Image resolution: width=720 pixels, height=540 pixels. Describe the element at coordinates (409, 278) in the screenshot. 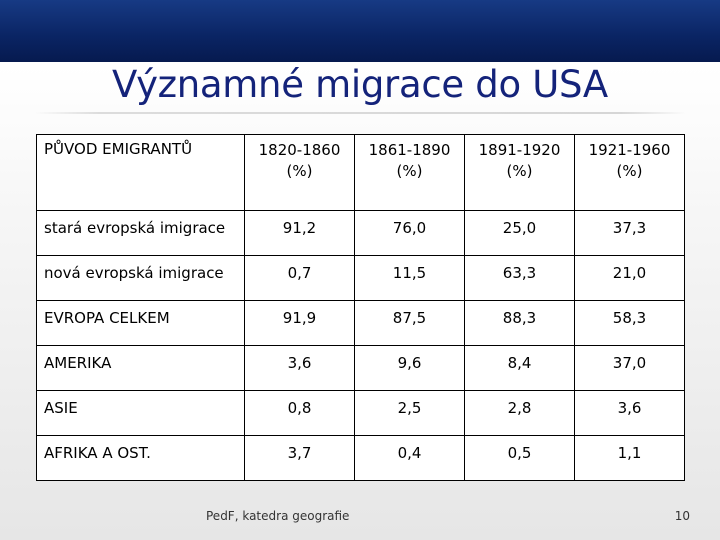

I see `table-cell: 11,5` at that location.